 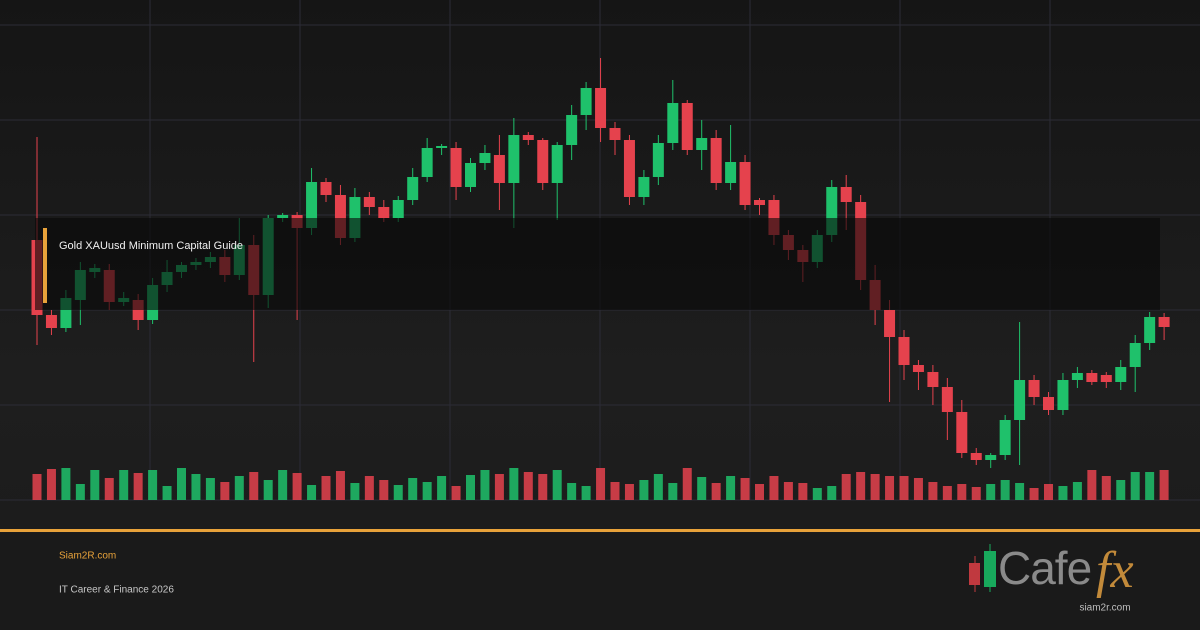 What do you see at coordinates (1115, 570) in the screenshot?
I see `logo-accent: fx` at bounding box center [1115, 570].